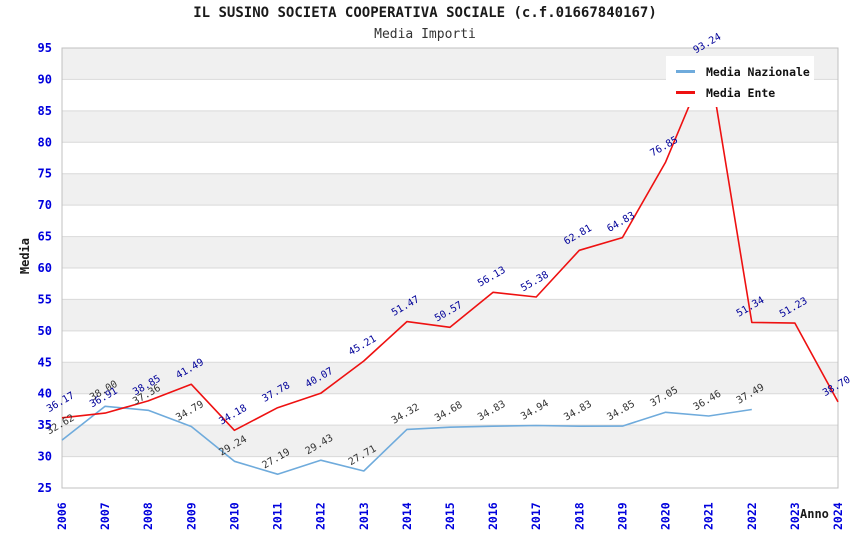 This screenshot has width=850, height=550. What do you see at coordinates (45, 174) in the screenshot?
I see `y-tick-label: 75` at bounding box center [45, 174].